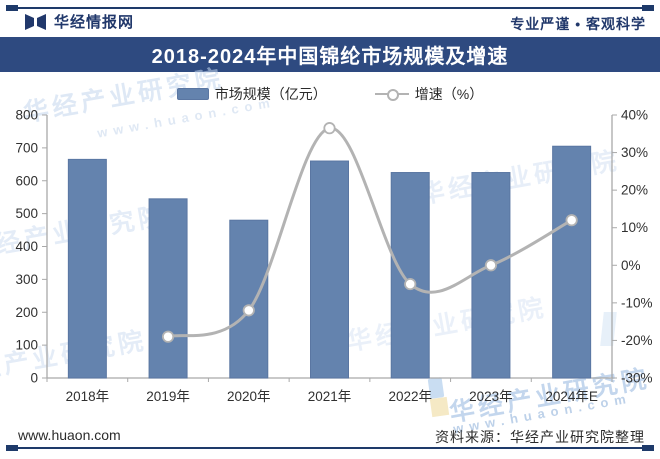 The height and width of the screenshot is (459, 660). I want to click on left-tick-label: 500, so click(26, 213).